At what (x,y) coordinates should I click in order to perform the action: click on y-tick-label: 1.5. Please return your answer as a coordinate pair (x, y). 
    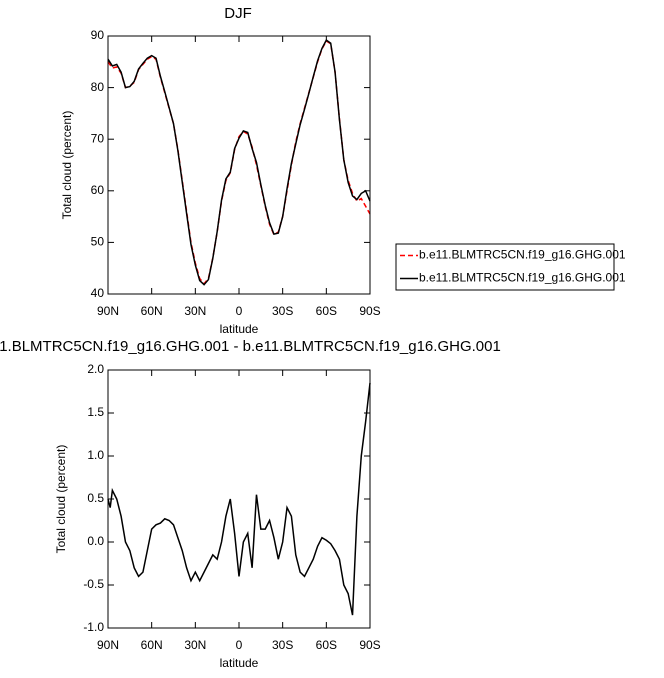
    Looking at the image, I should click on (95, 412).